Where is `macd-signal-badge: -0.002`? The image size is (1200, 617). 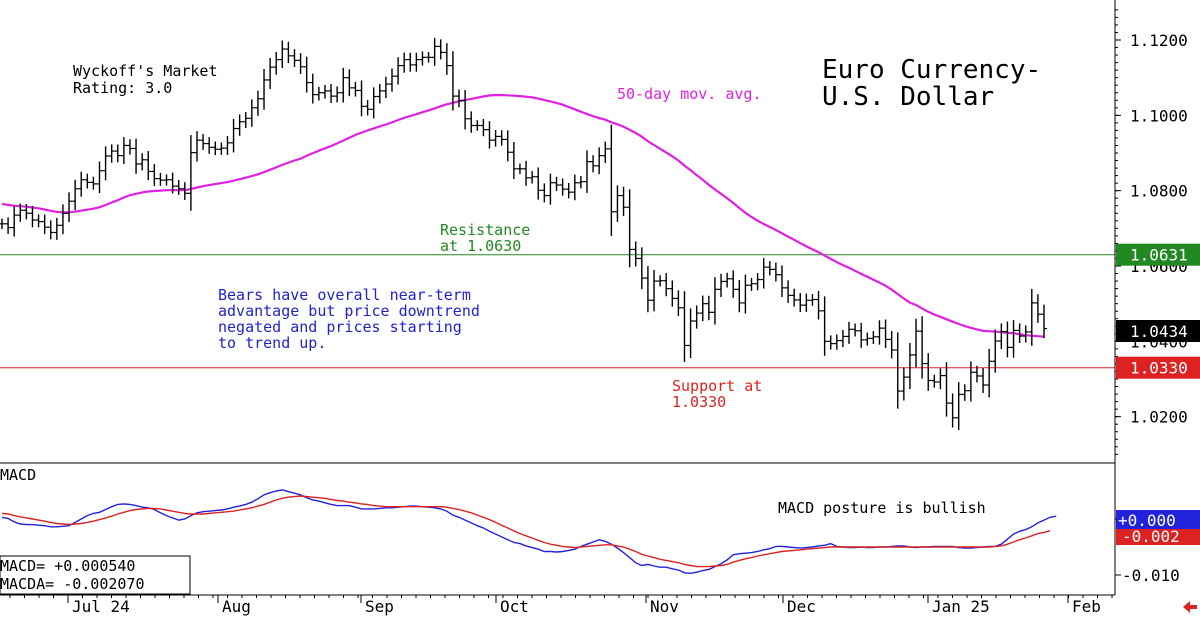
macd-signal-badge: -0.002 is located at coordinates (1158, 536).